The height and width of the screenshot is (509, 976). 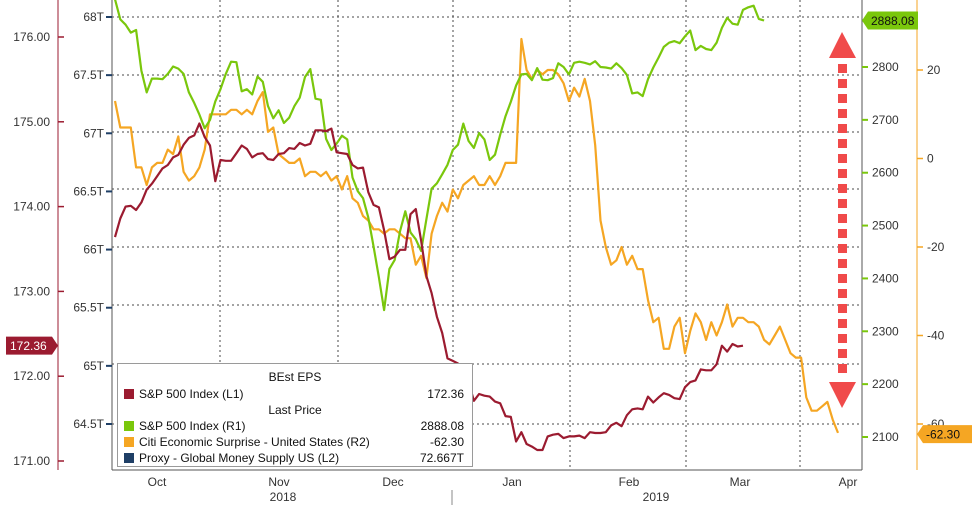 I want to click on last-tag-l1: 172.36, so click(x=32, y=345).